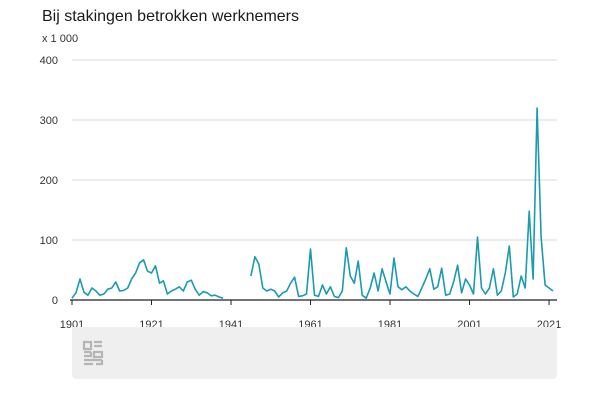  Describe the element at coordinates (147, 279) in the screenshot. I see `series-line-segment` at that location.